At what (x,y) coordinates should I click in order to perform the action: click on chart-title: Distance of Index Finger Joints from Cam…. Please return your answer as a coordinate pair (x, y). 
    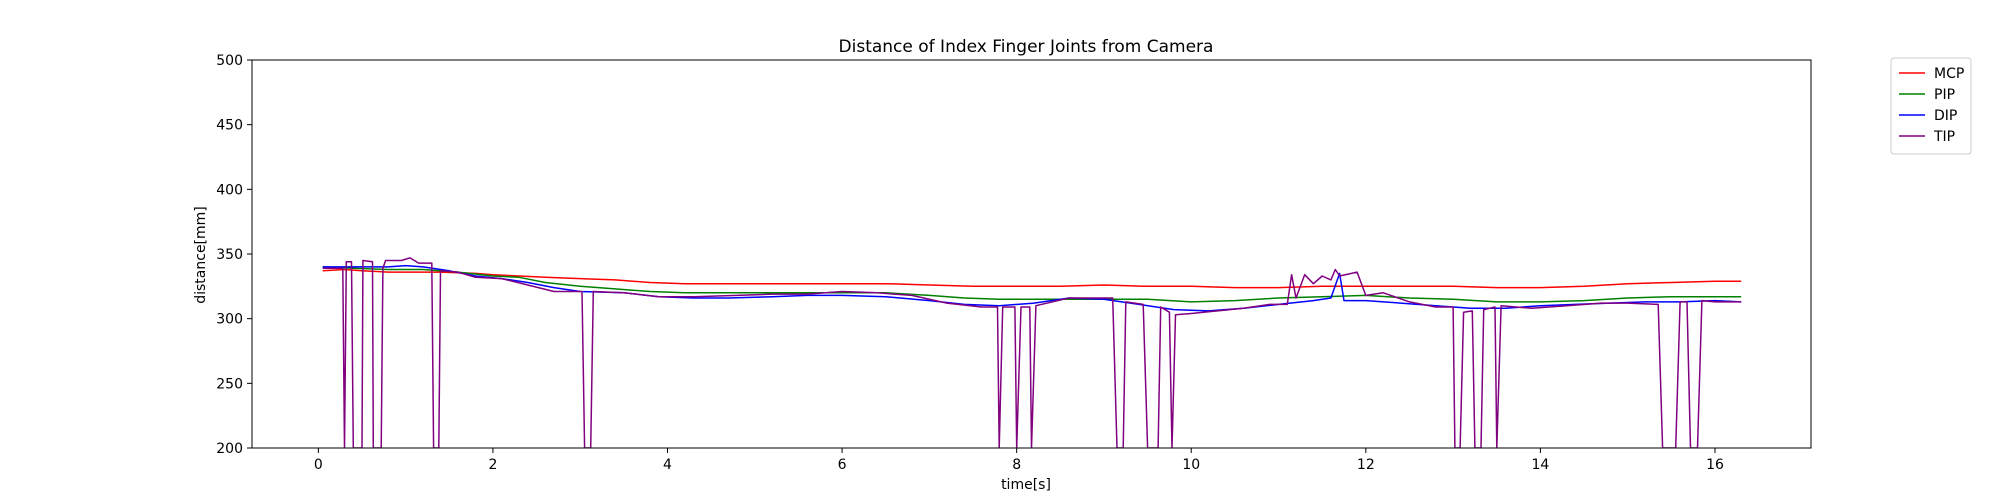
    Looking at the image, I should click on (1026, 47).